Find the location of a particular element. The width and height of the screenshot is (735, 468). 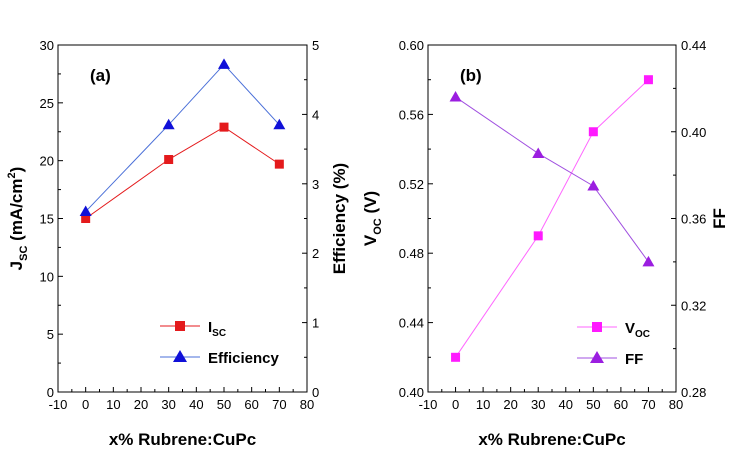

y-right-axis-label: Efficiency (%) is located at coordinates (339, 218).